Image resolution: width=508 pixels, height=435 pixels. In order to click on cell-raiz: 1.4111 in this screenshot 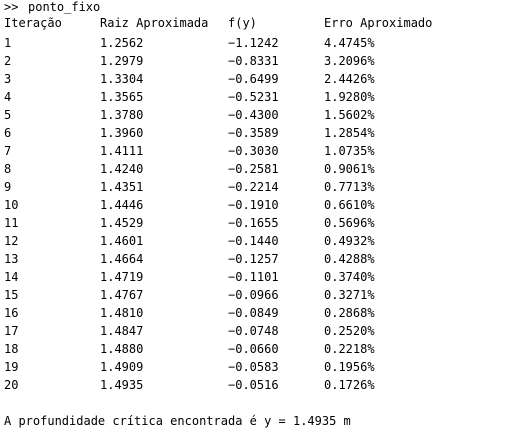, I will do `click(122, 151)`.